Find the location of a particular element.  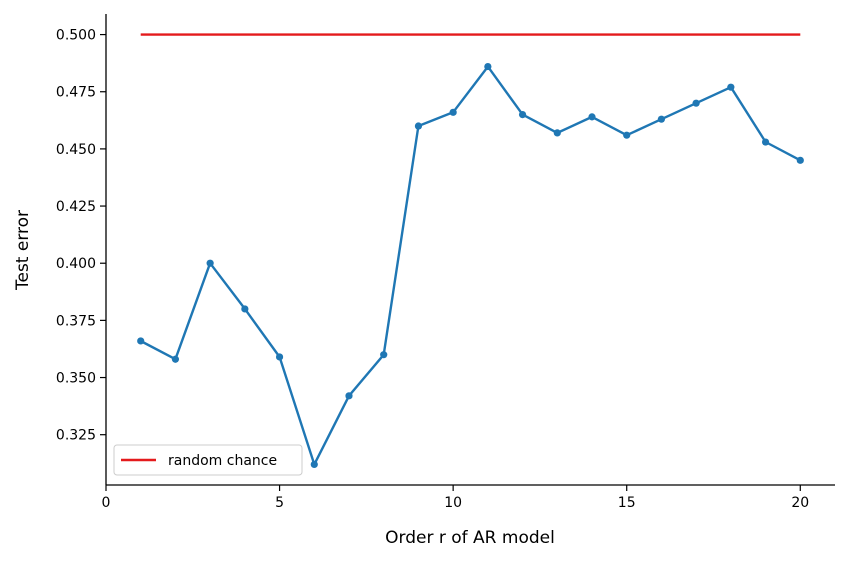

y-tick-label: 0.325 is located at coordinates (76, 436).